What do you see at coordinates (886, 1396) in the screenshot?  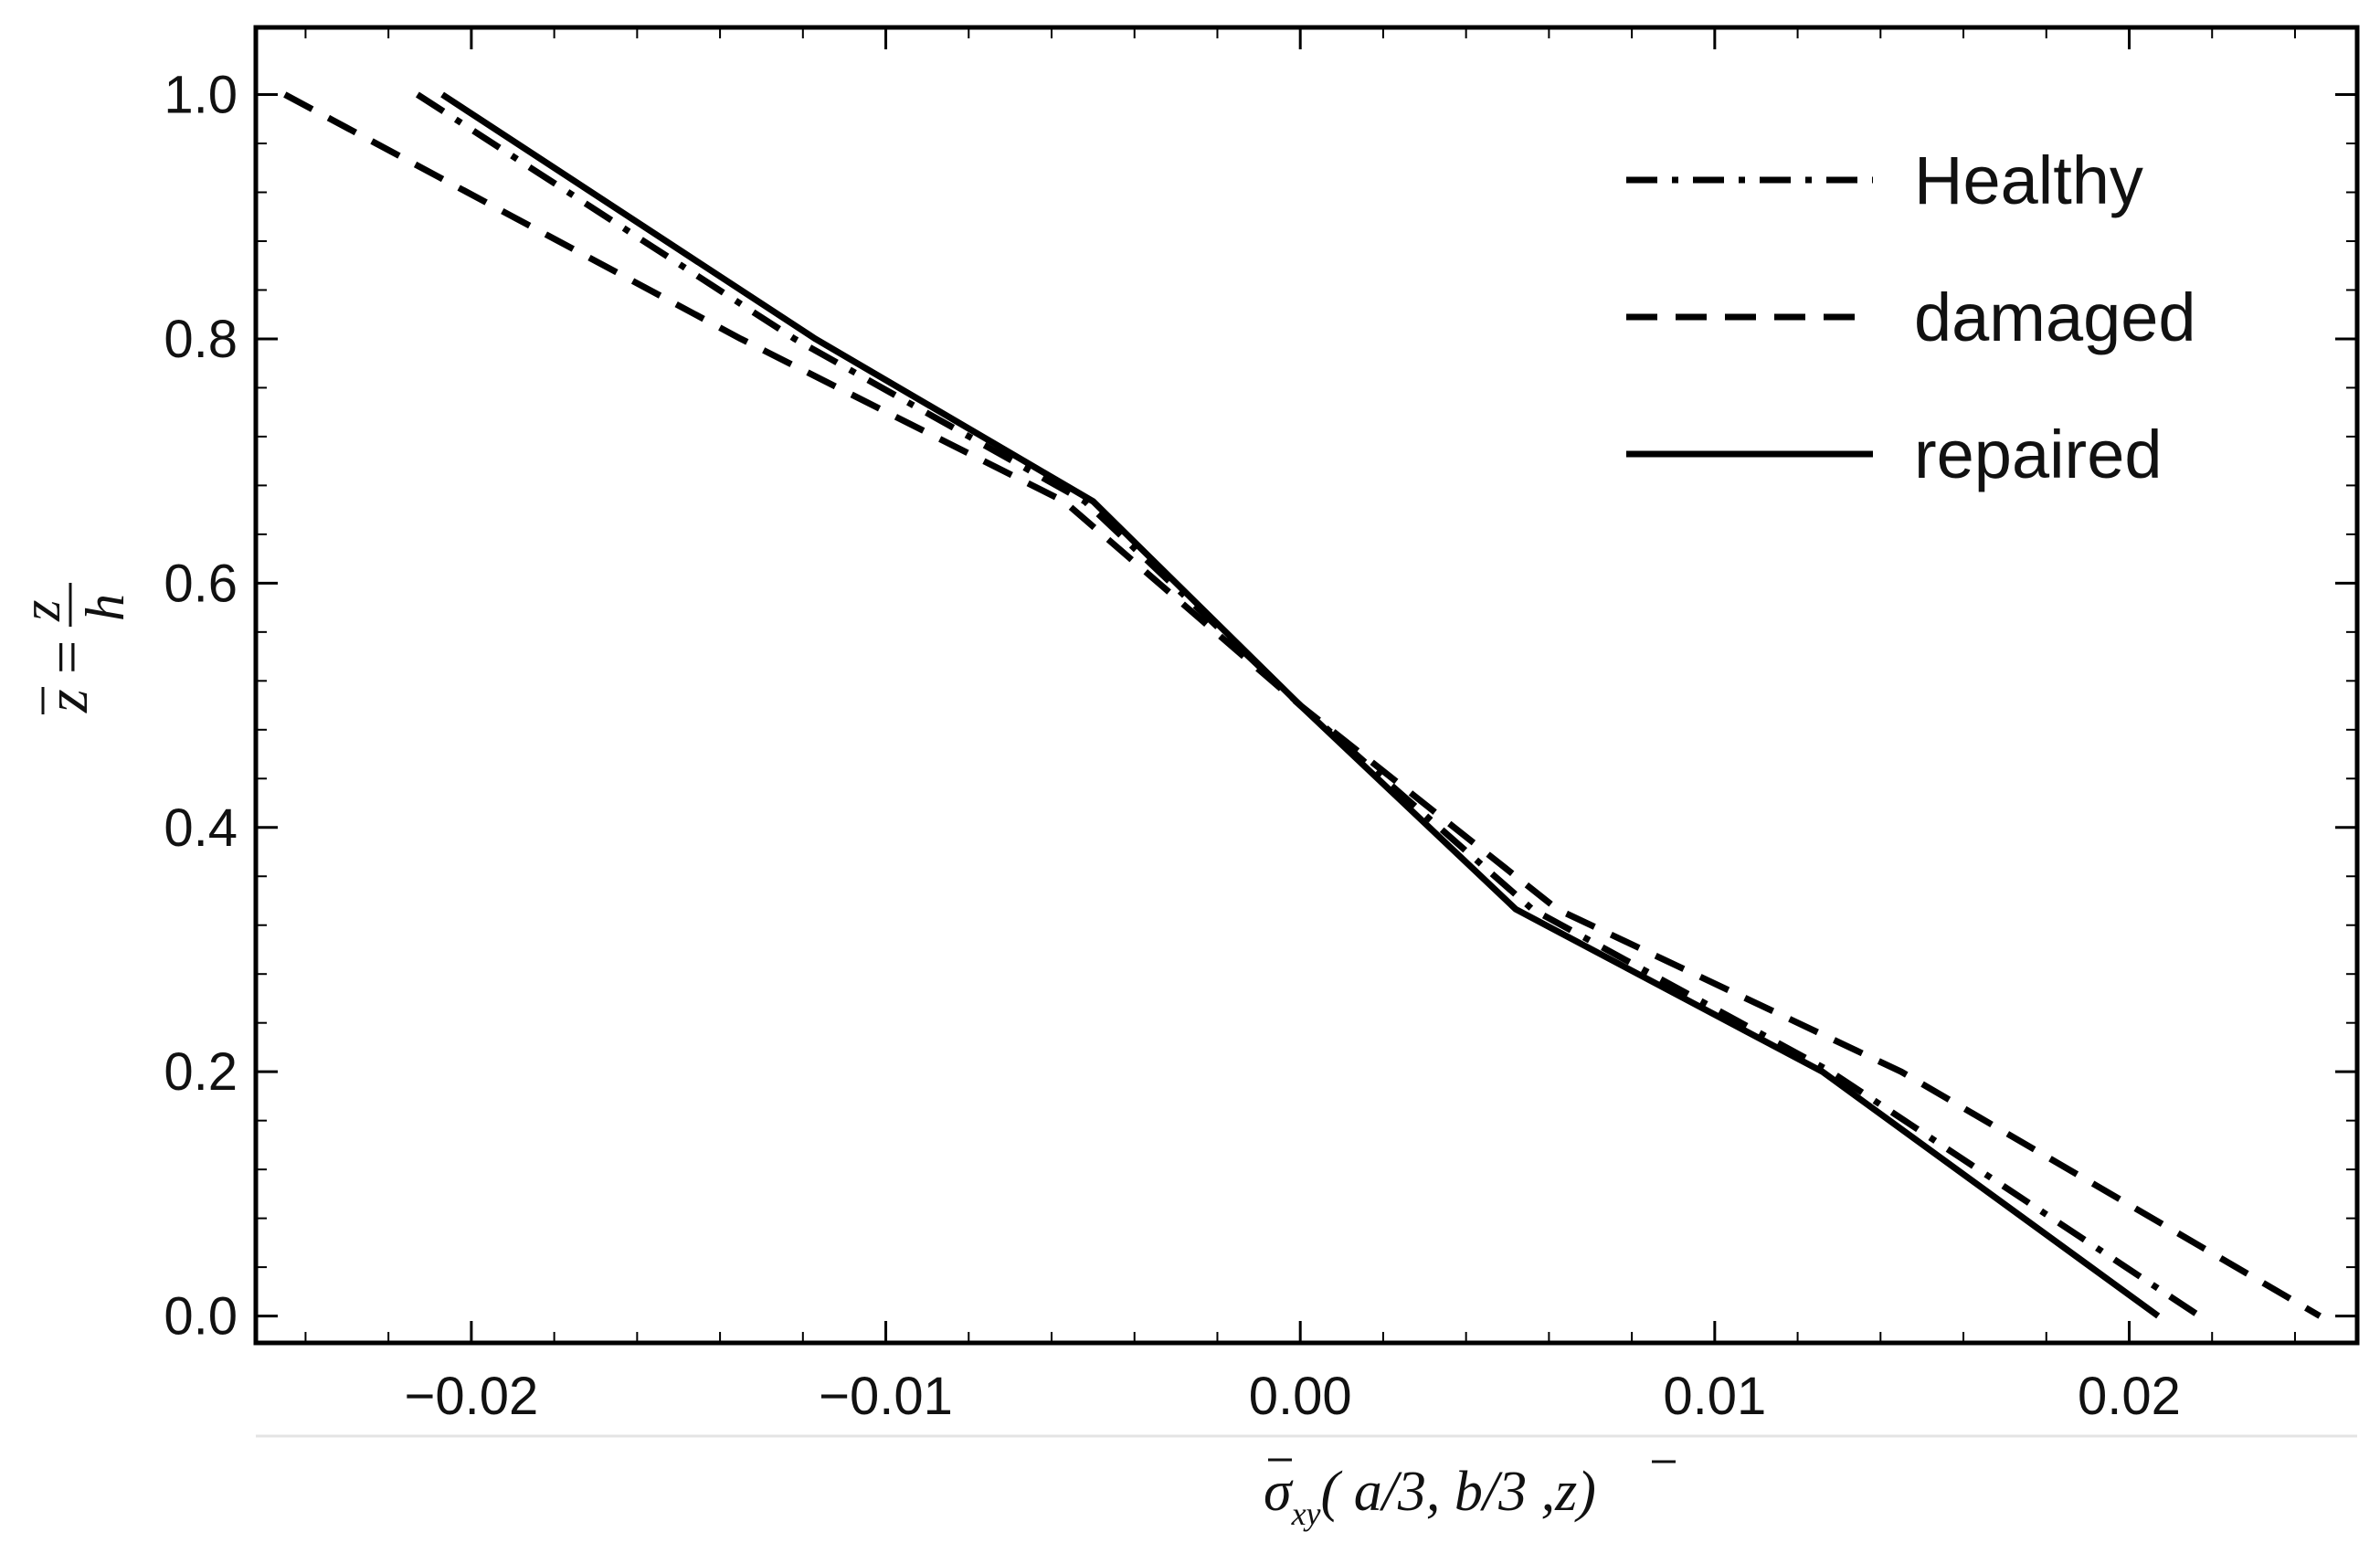 I see `x-tick-label: −0.01` at bounding box center [886, 1396].